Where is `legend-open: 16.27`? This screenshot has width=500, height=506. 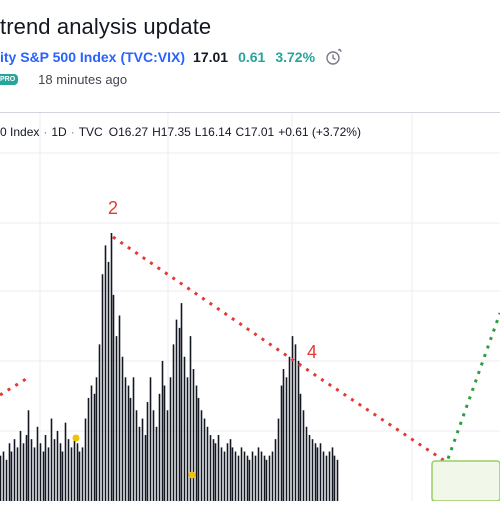 legend-open: 16.27 is located at coordinates (133, 132).